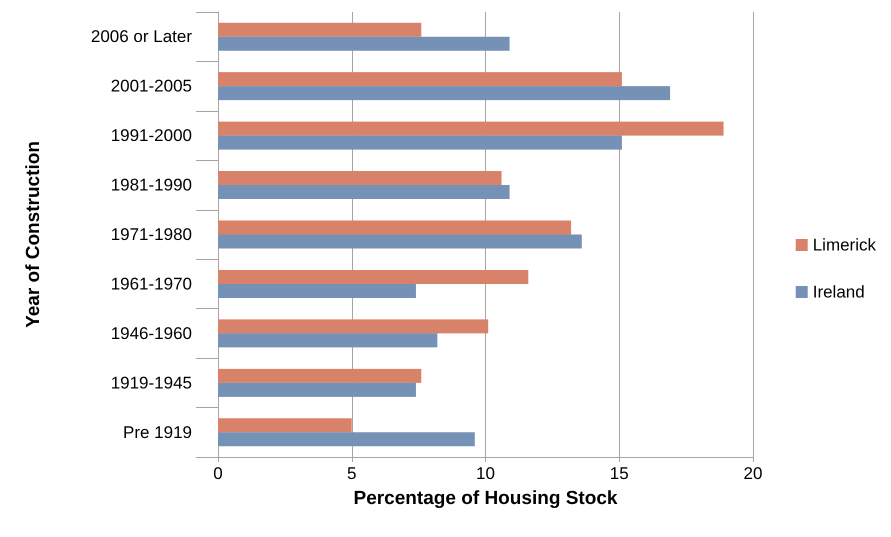  Describe the element at coordinates (486, 498) in the screenshot. I see `x-axis-title: Percentage of Housing Stock` at that location.